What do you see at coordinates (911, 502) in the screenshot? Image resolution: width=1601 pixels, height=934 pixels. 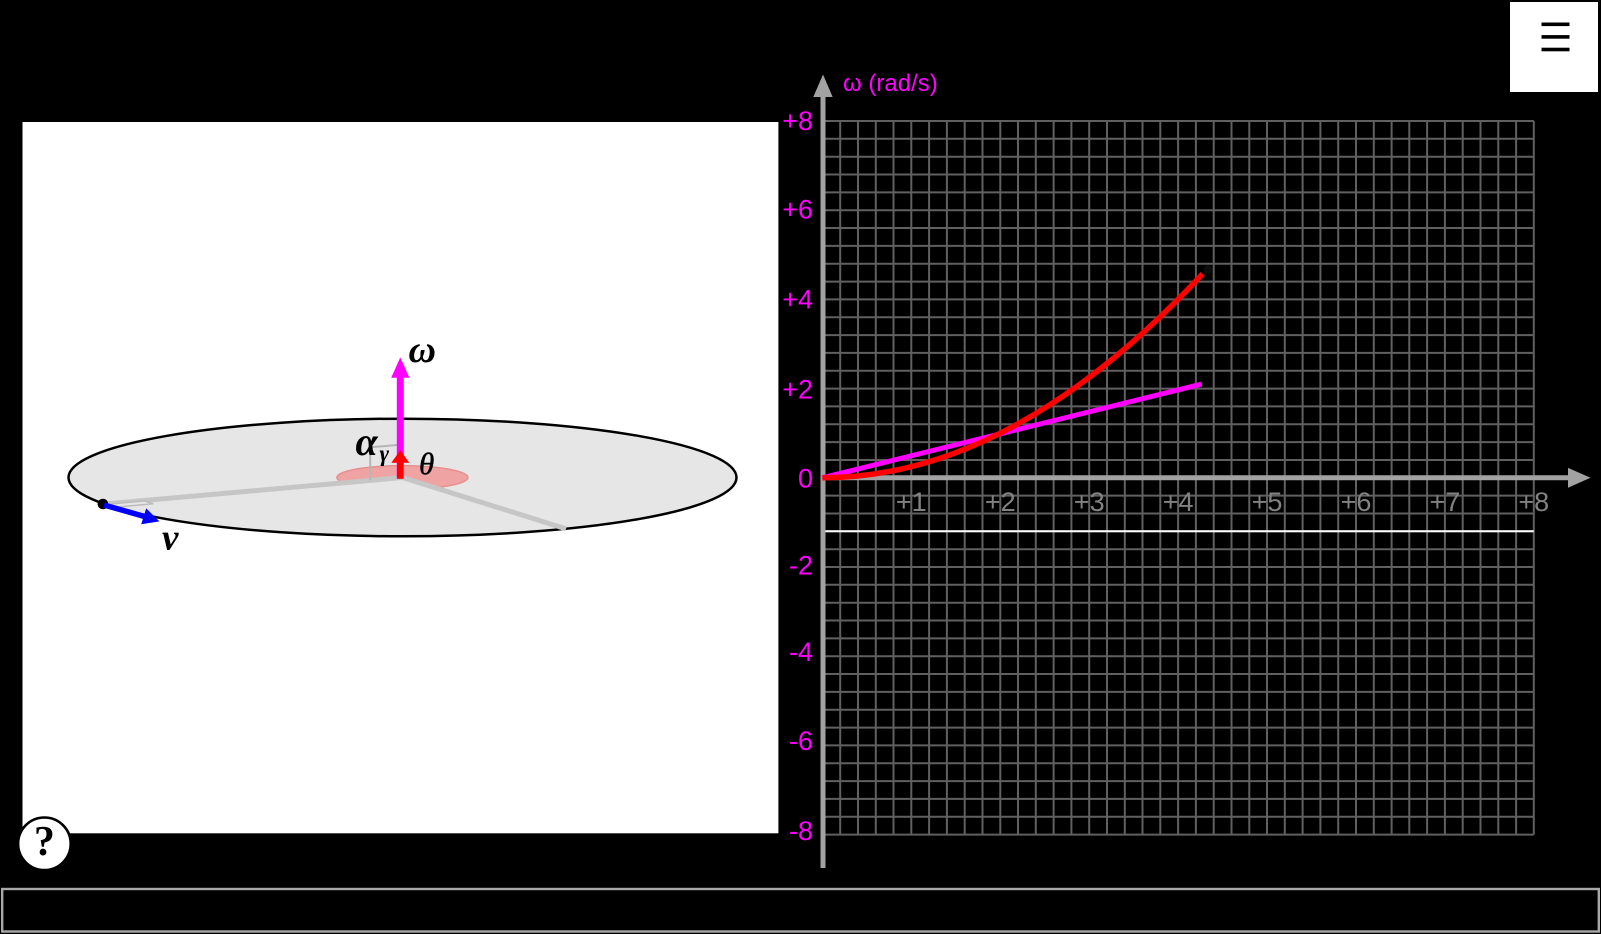 I see `svg-text: +1` at bounding box center [911, 502].